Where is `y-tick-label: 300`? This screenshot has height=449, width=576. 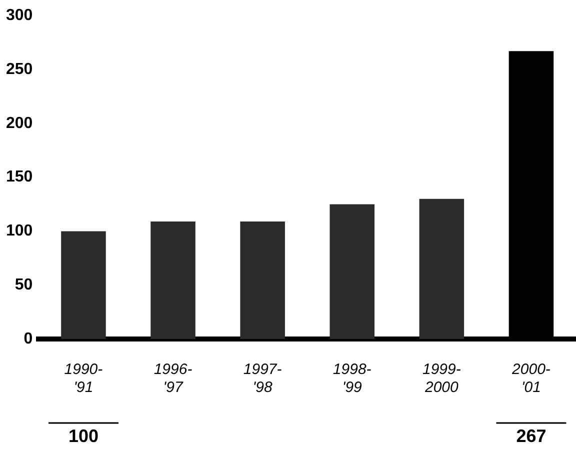
y-tick-label: 300 is located at coordinates (19, 15).